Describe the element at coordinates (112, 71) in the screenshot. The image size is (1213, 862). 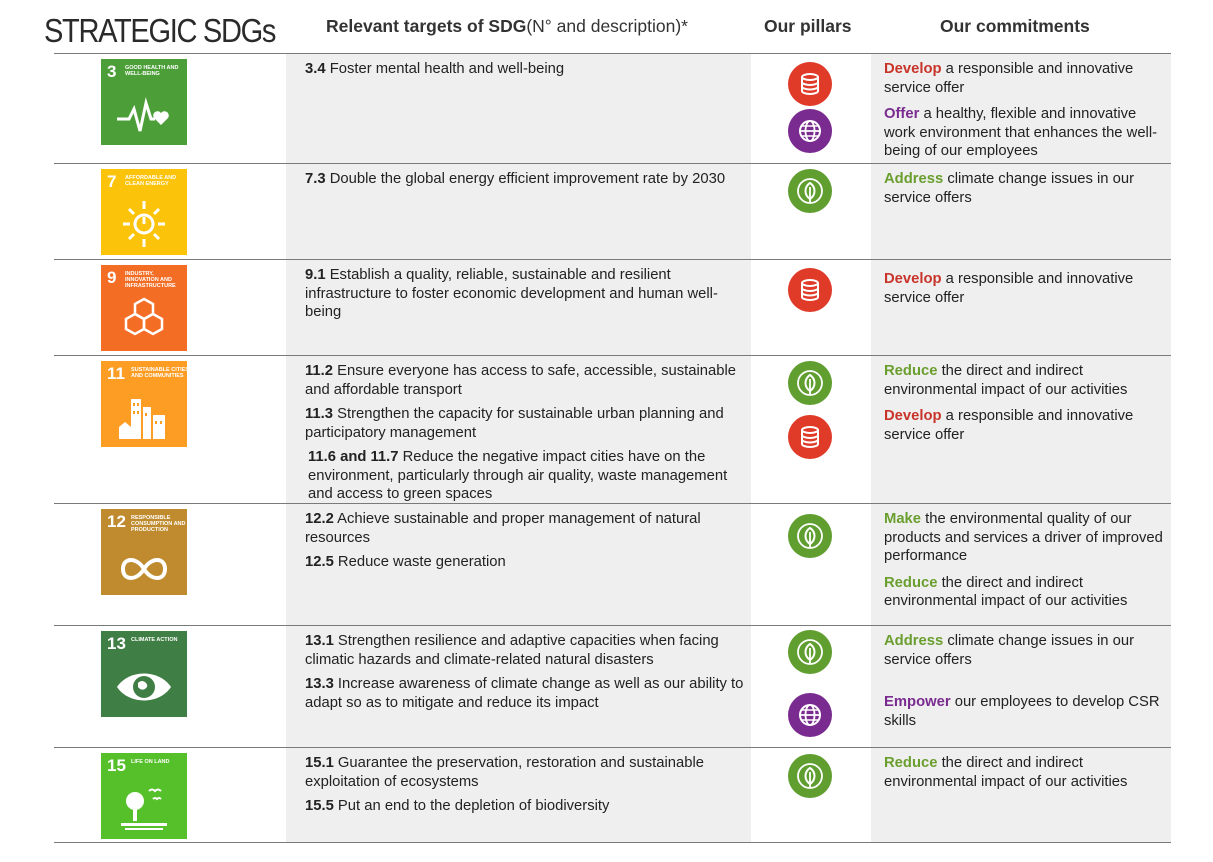
I see `sdg-number: 3` at that location.